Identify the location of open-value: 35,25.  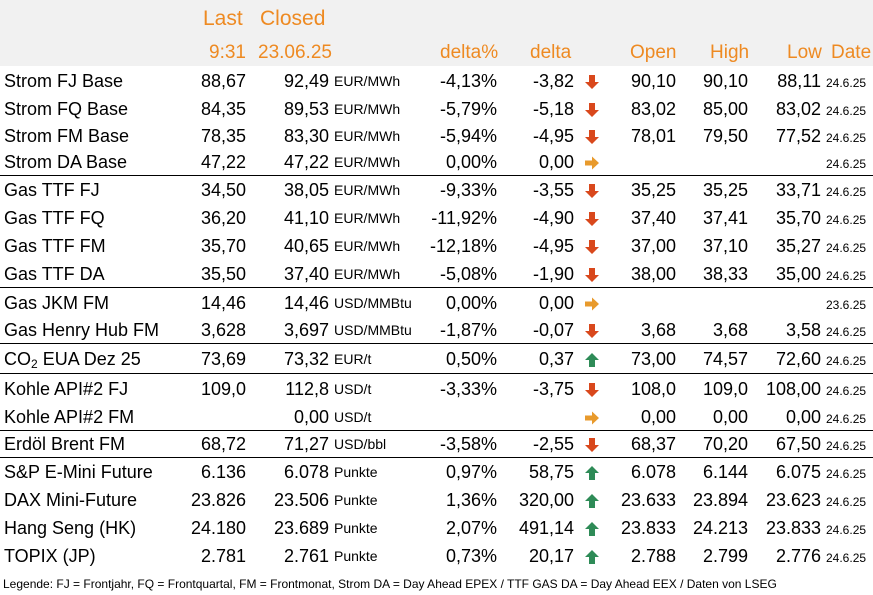
(653, 190).